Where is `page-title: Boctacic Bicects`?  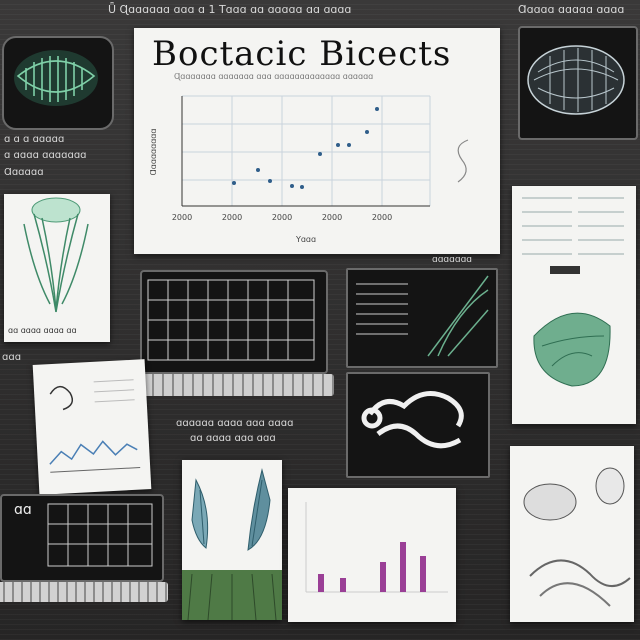
page-title: Boctacic Bicects is located at coordinates (302, 54).